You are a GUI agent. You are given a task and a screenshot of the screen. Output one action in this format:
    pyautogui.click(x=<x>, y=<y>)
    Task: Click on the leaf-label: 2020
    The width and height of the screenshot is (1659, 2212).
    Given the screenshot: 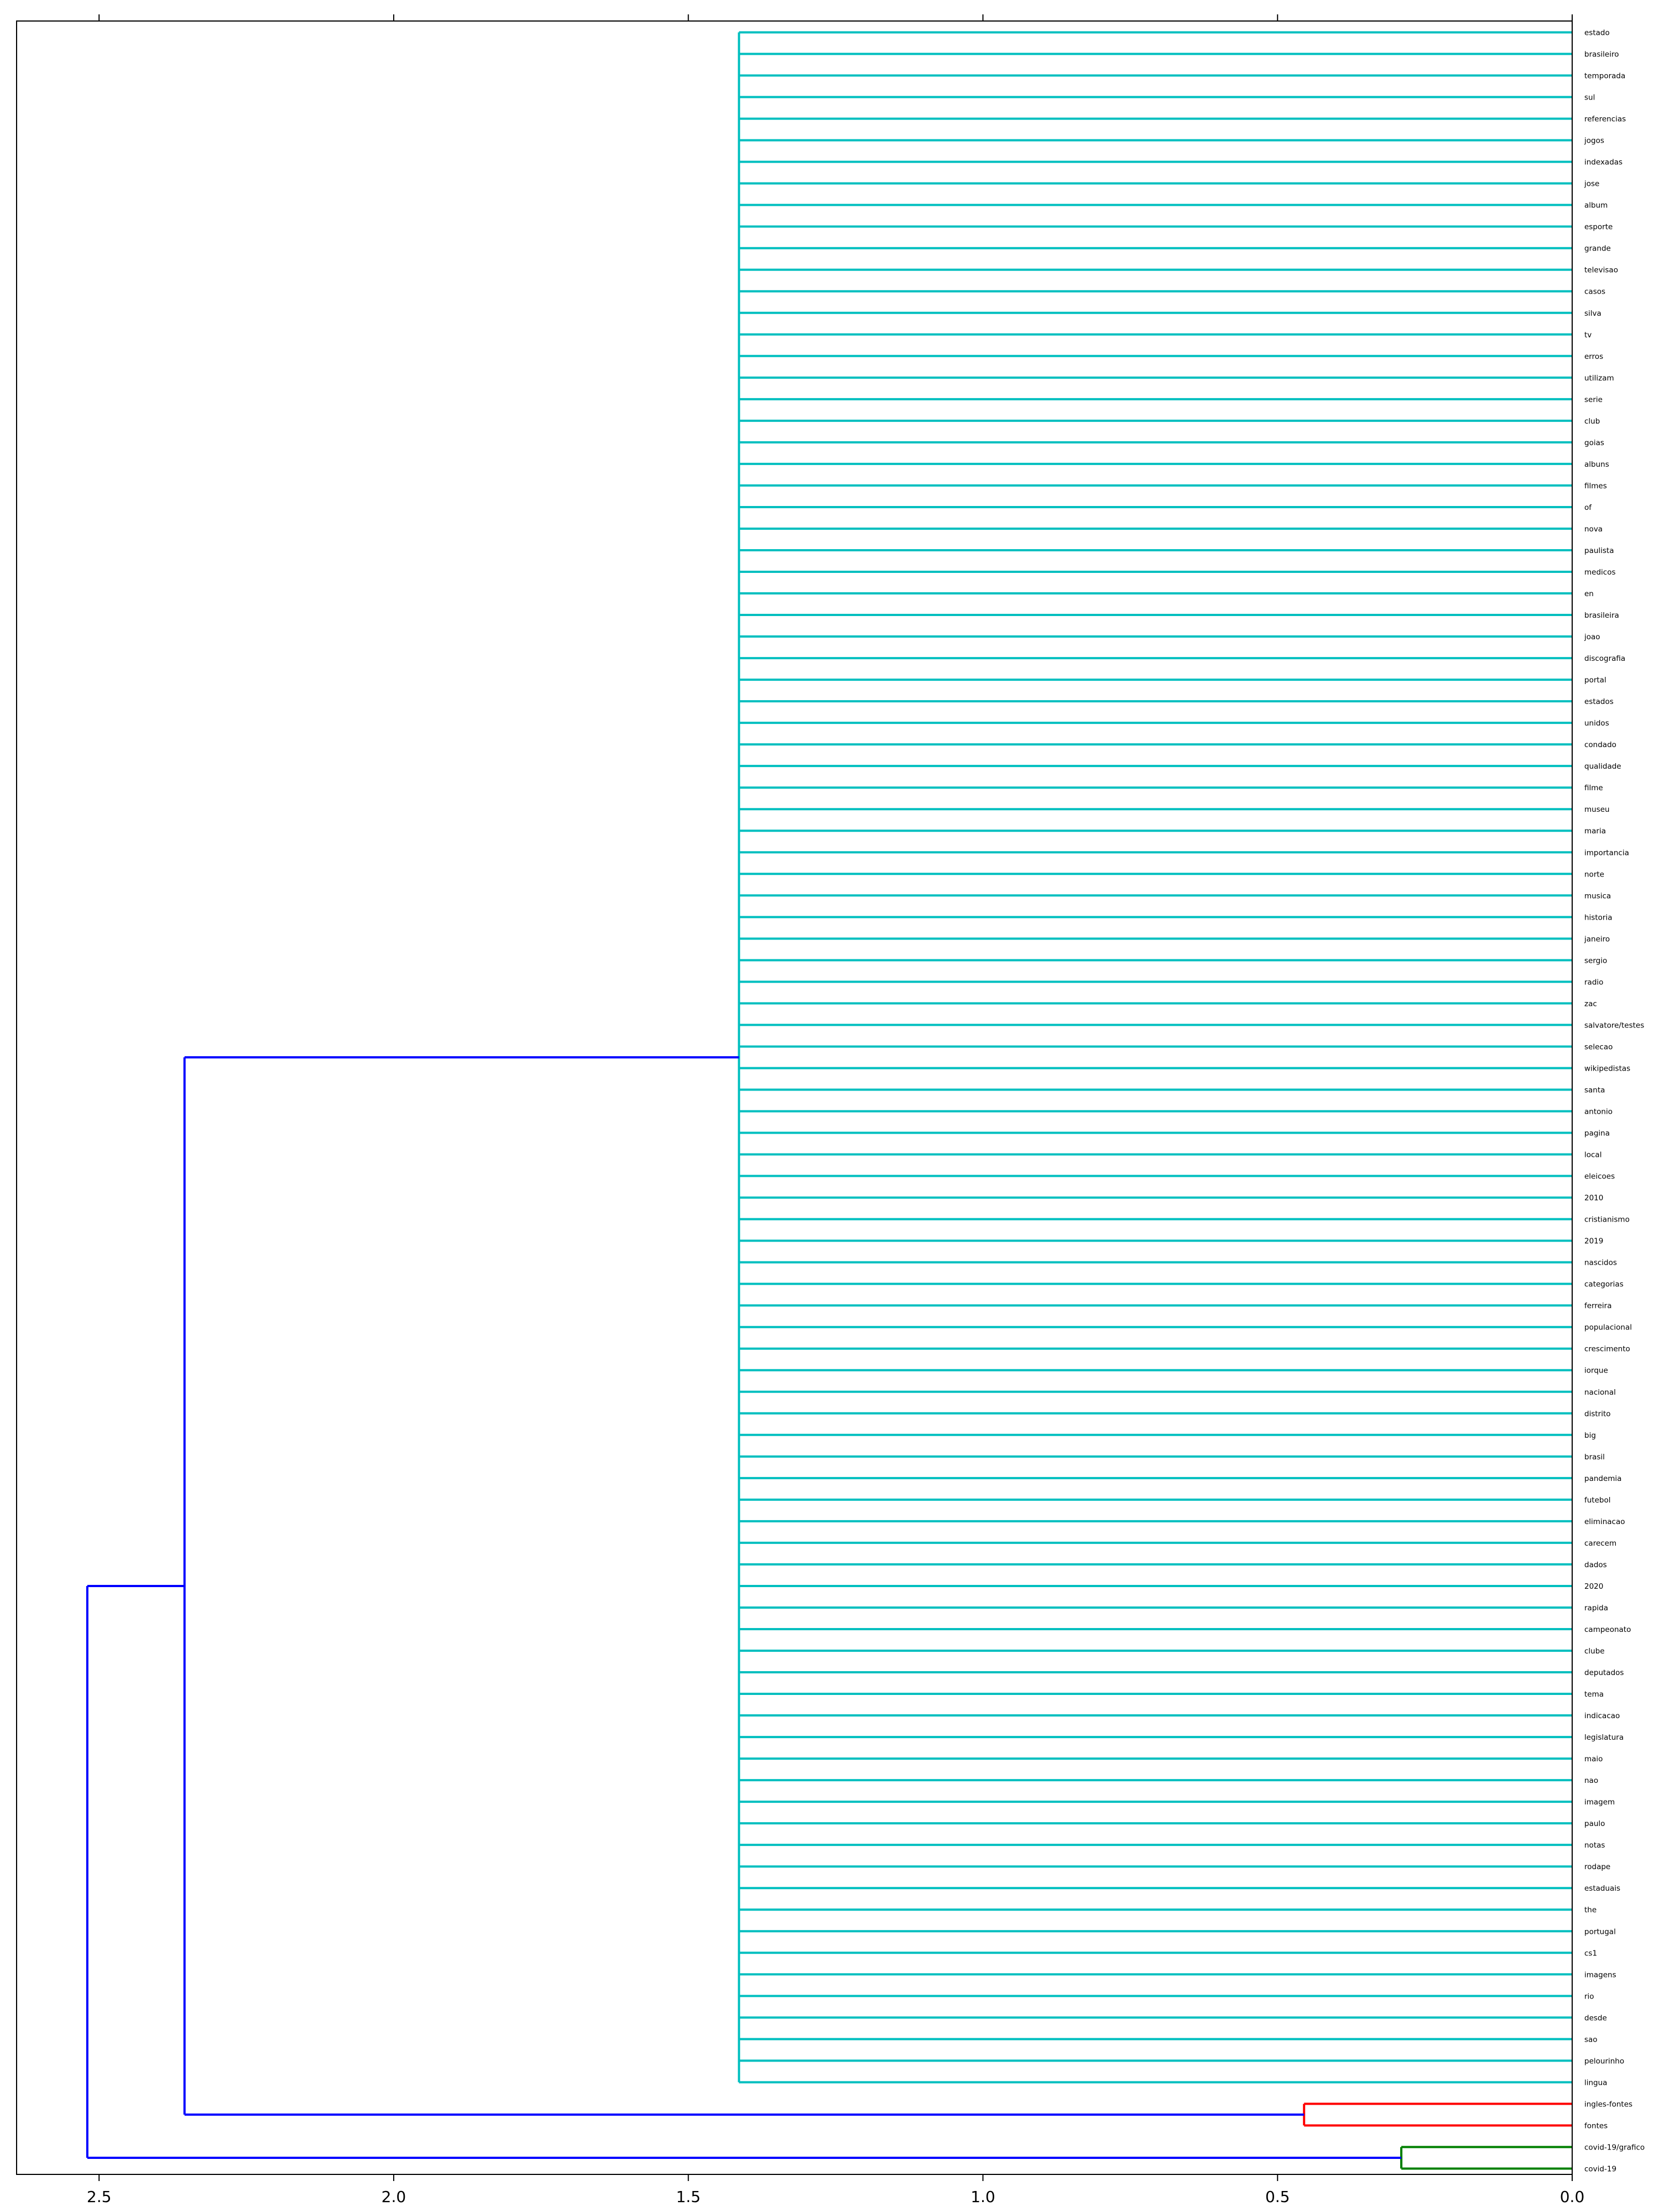 What is the action you would take?
    pyautogui.click(x=1593, y=1587)
    